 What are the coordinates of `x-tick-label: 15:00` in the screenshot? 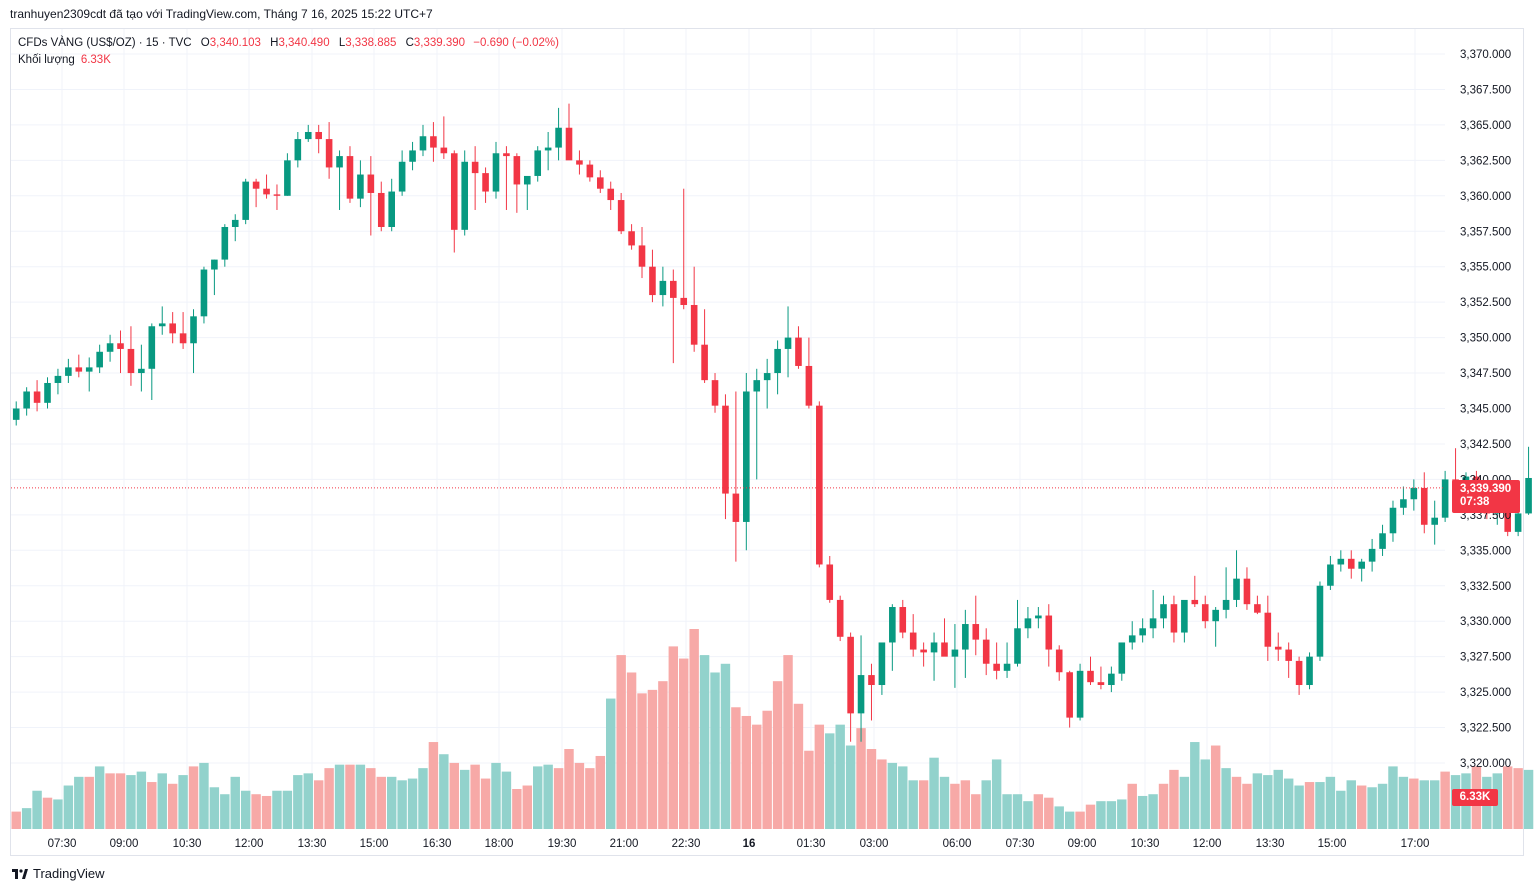 It's located at (374, 844).